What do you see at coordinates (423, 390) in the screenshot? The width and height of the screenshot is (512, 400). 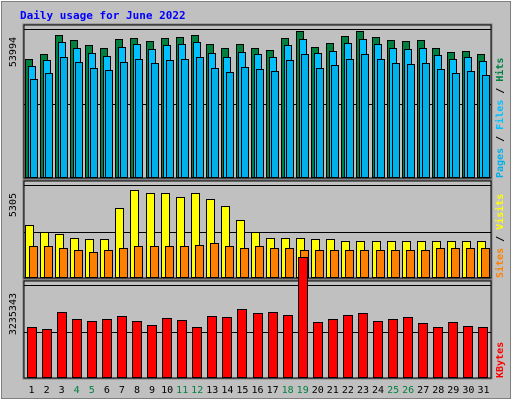 I see `x-tick-label: 27` at bounding box center [423, 390].